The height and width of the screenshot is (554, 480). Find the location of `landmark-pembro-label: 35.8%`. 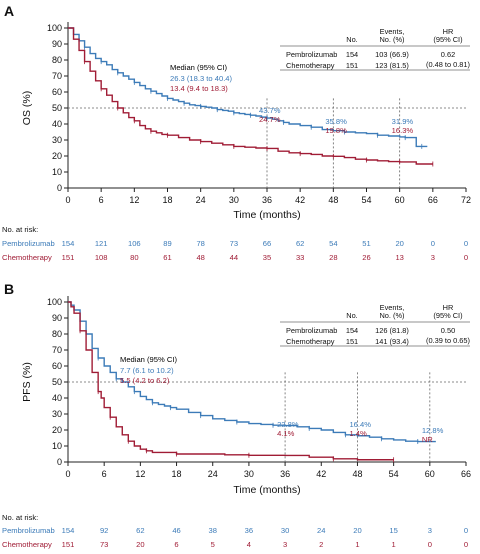

landmark-pembro-label: 35.8% is located at coordinates (336, 121).